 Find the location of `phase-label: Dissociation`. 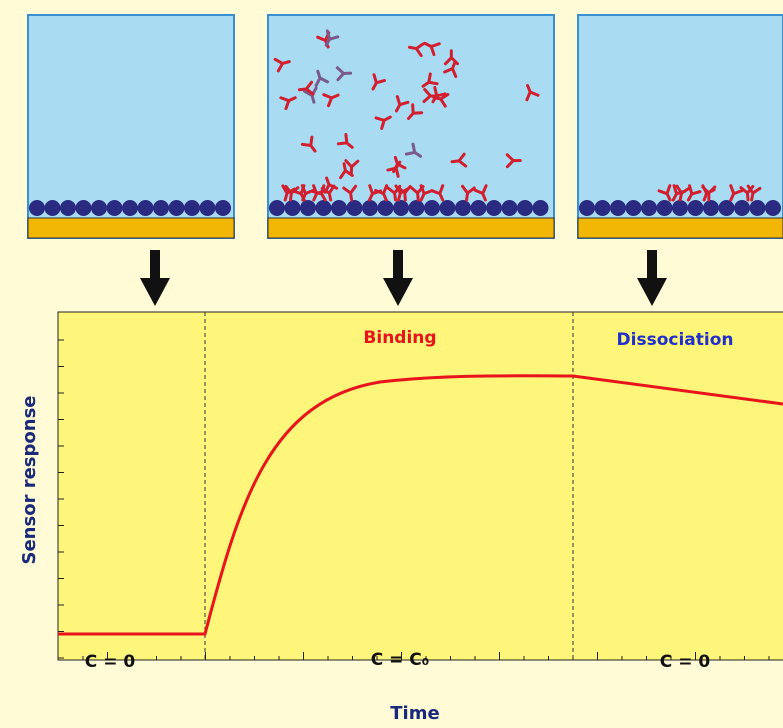

phase-label: Dissociation is located at coordinates (675, 340).